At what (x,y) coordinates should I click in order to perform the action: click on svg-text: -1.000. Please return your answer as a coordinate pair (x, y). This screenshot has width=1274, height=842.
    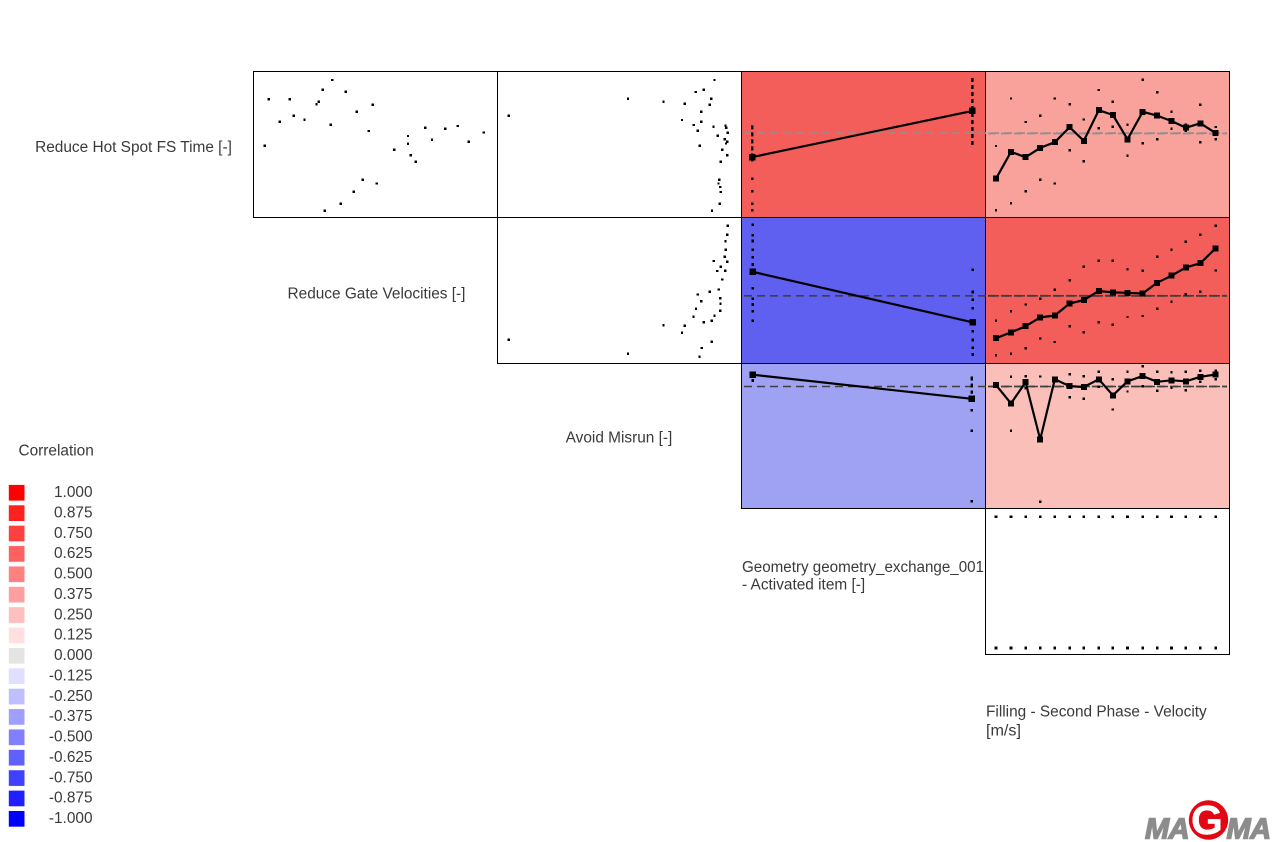
    Looking at the image, I should click on (71, 818).